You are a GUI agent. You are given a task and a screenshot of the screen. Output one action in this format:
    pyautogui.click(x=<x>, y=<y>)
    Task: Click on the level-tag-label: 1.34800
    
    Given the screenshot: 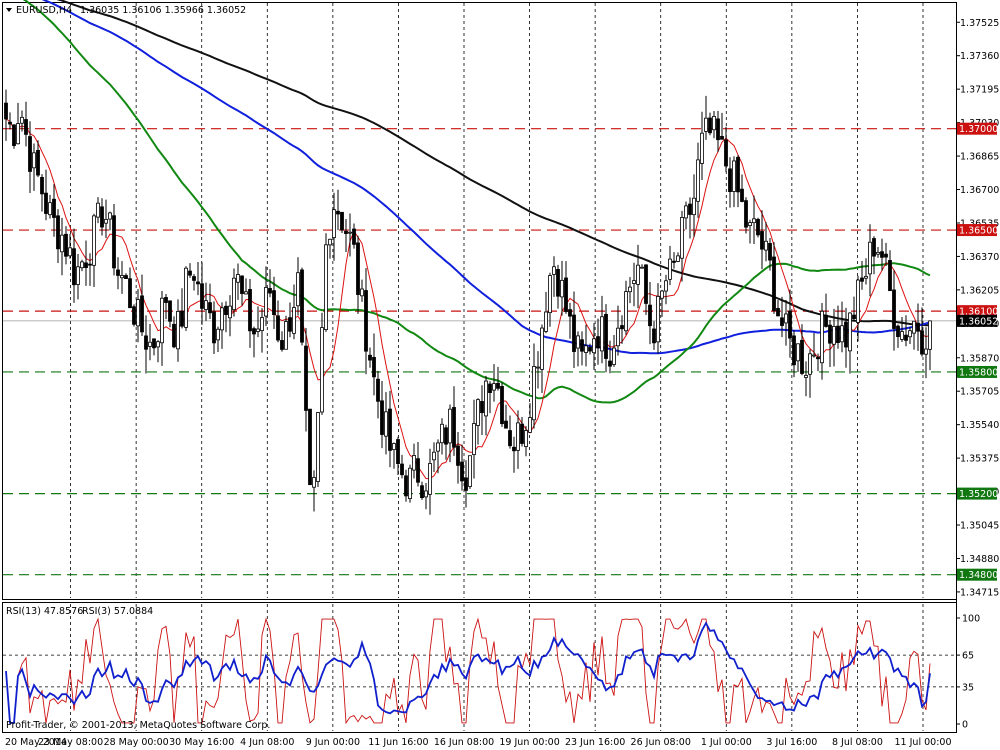 What is the action you would take?
    pyautogui.click(x=978, y=575)
    